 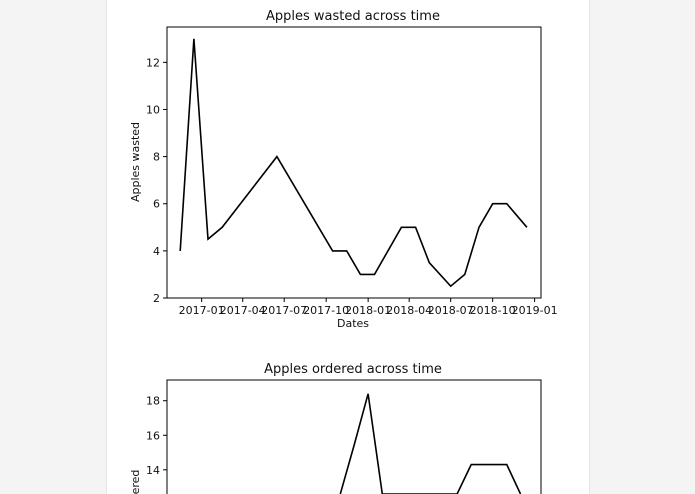 I want to click on y-tick-label: 6, so click(x=156, y=204).